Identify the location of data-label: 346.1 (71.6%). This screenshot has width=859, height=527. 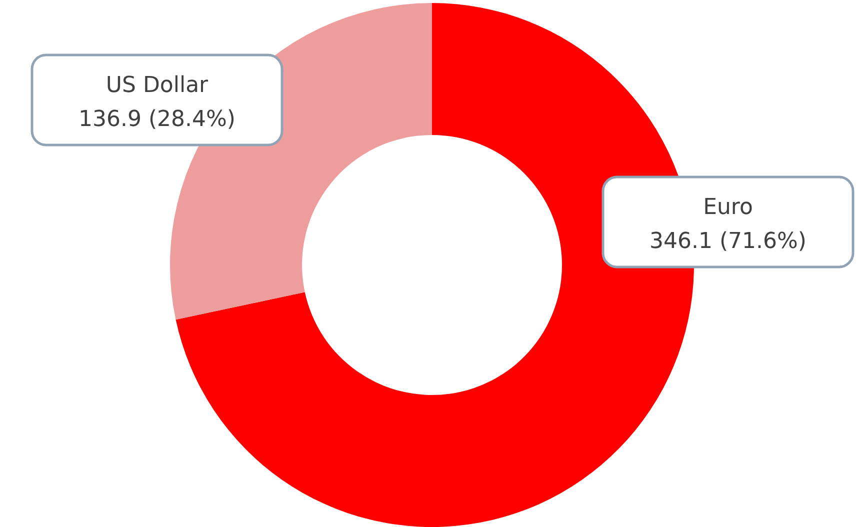
(728, 241).